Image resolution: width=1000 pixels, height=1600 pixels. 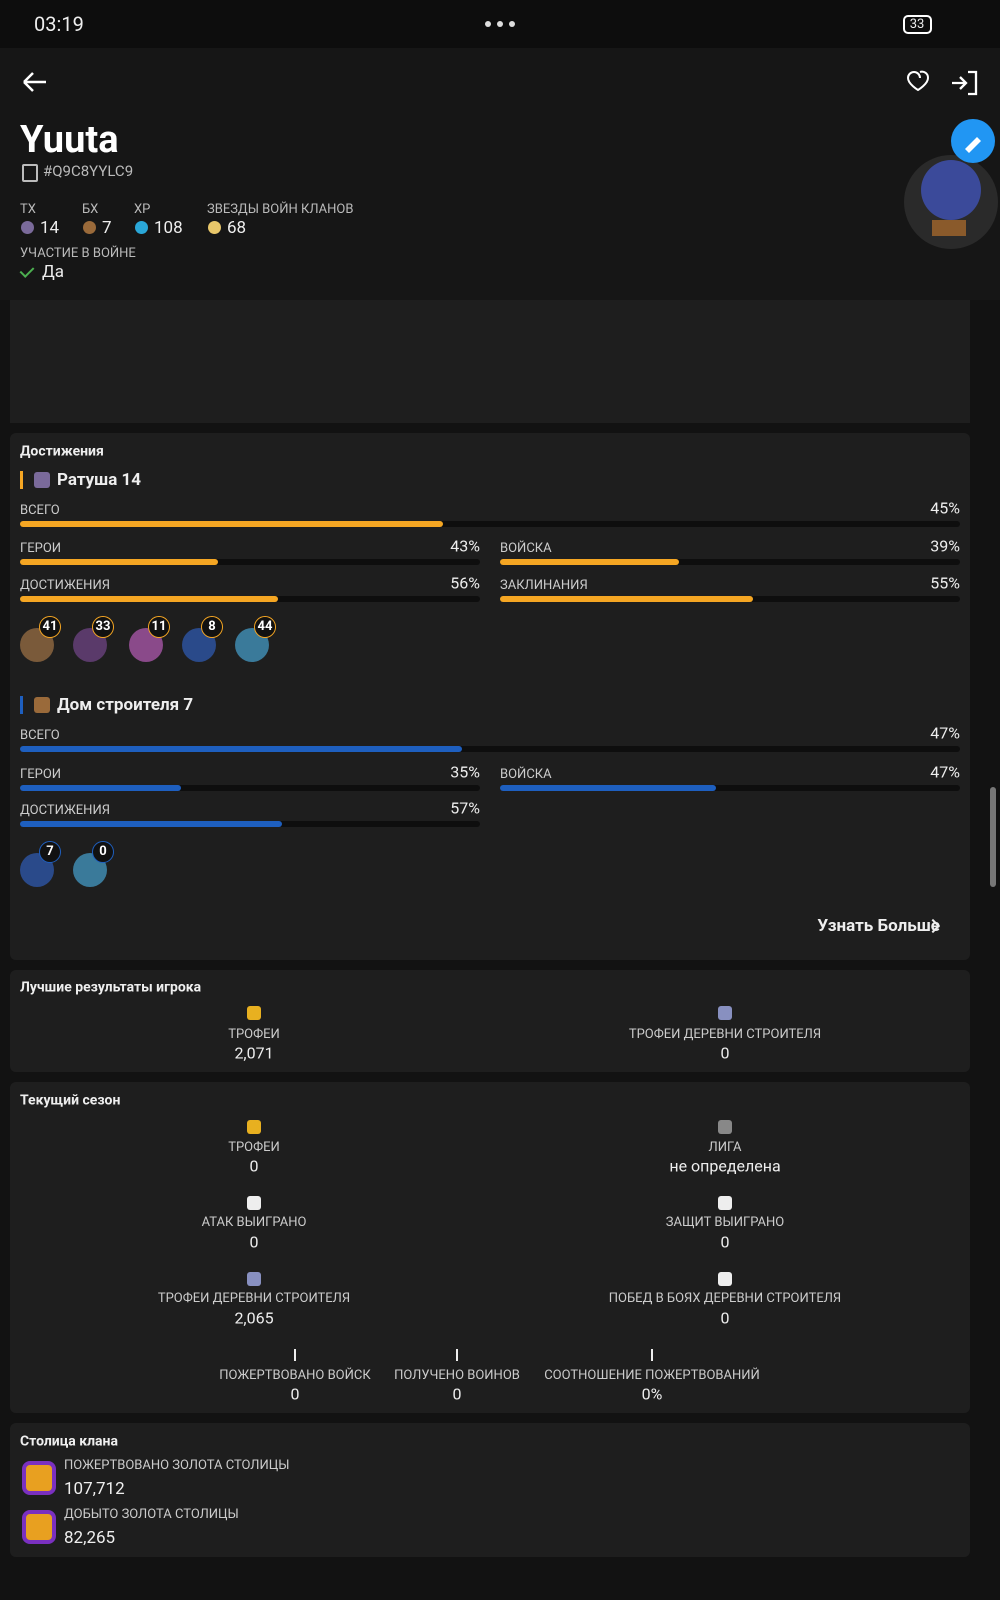 I want to click on card-title: Достижения, so click(x=62, y=451).